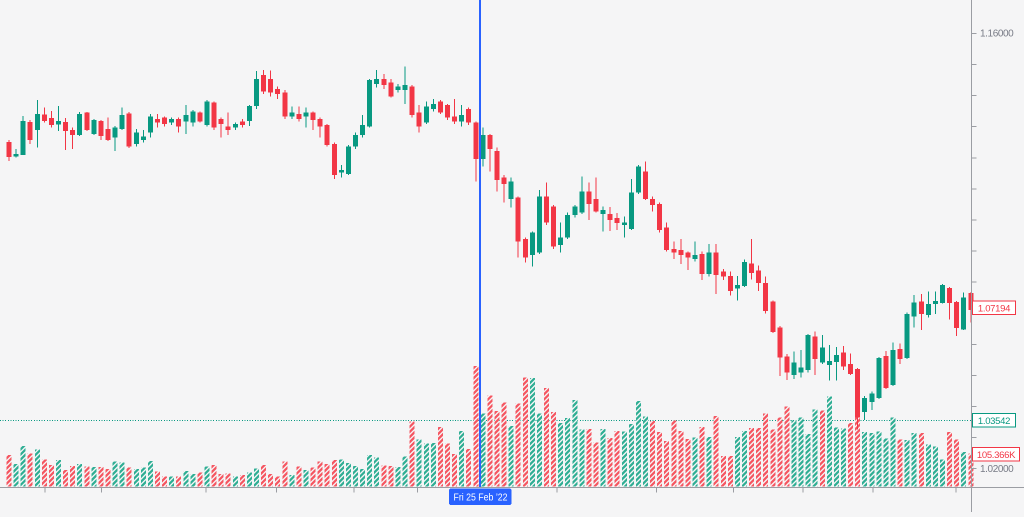  What do you see at coordinates (994, 421) in the screenshot?
I see `svg-text: 1.03542` at bounding box center [994, 421].